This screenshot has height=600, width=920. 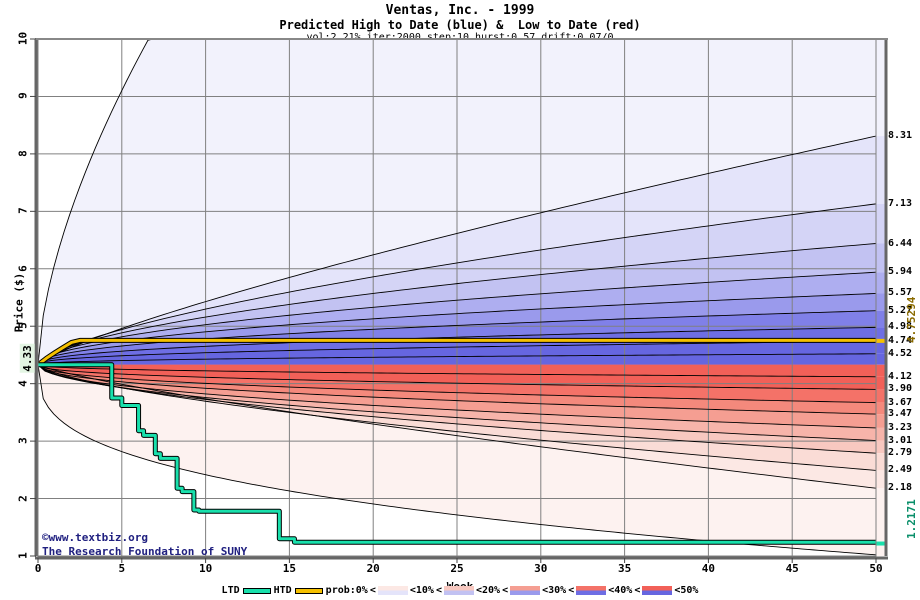 I want to click on x-tick-40: 40, so click(x=708, y=568).